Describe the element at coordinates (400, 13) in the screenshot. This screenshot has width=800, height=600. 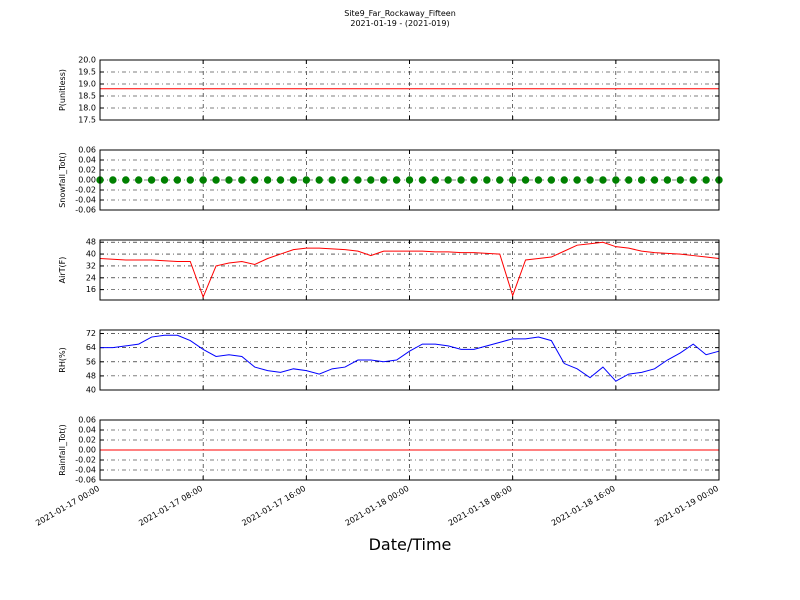
I see `chart-title: Site9_Far_Rockaway_Fifteen` at that location.